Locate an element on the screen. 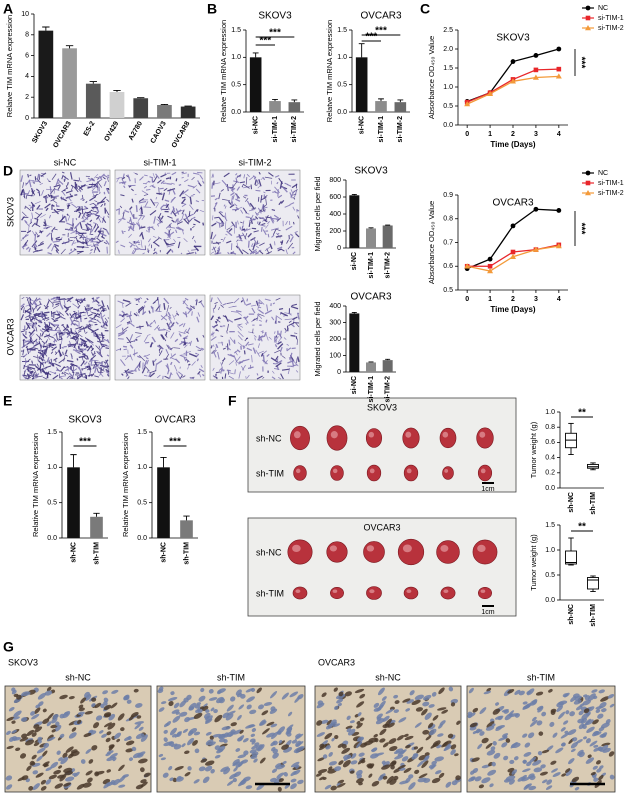  y-axis-label: Tumor weight (g) is located at coordinates (533, 562).